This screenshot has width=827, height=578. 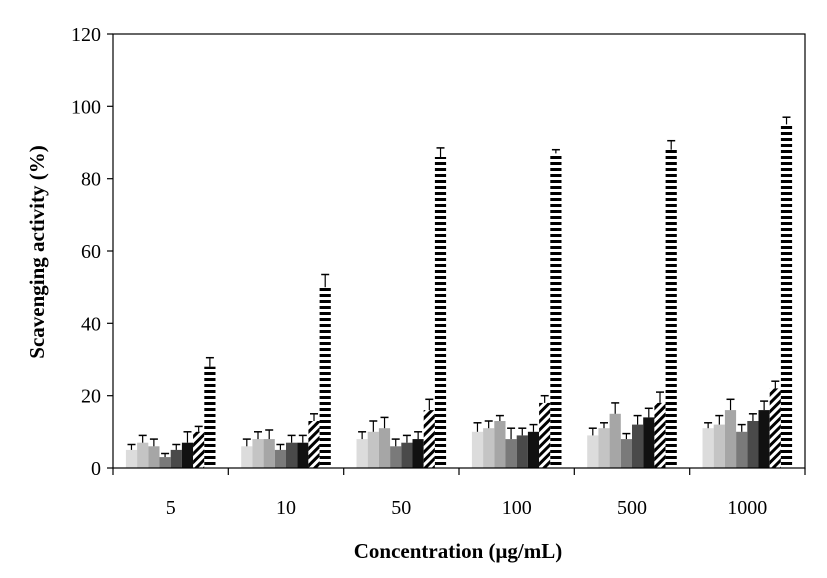 I want to click on y-axis-title: Scavenging activity (%), so click(x=37, y=251).